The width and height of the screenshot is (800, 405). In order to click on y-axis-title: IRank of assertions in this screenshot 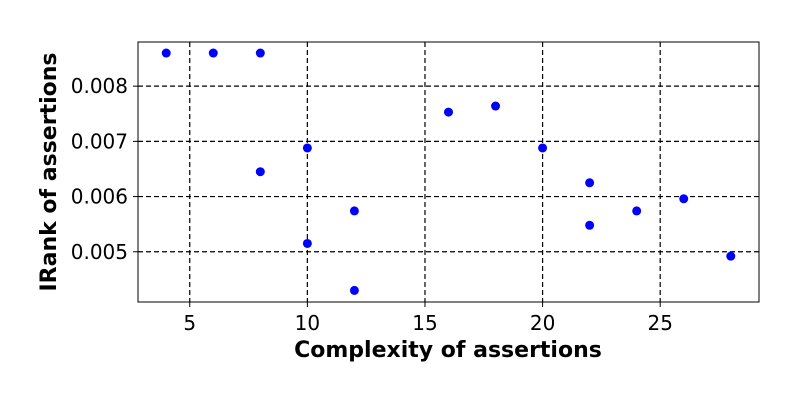, I will do `click(49, 171)`.